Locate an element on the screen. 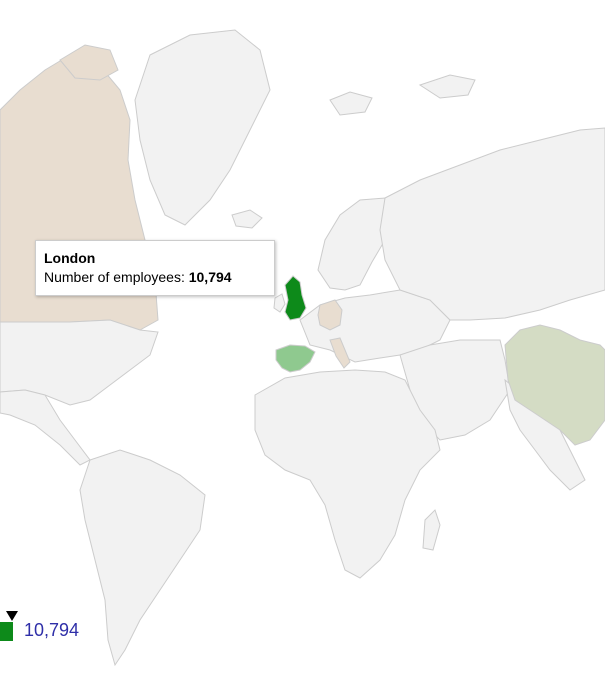 The image size is (605, 690). germany-region is located at coordinates (330, 315).